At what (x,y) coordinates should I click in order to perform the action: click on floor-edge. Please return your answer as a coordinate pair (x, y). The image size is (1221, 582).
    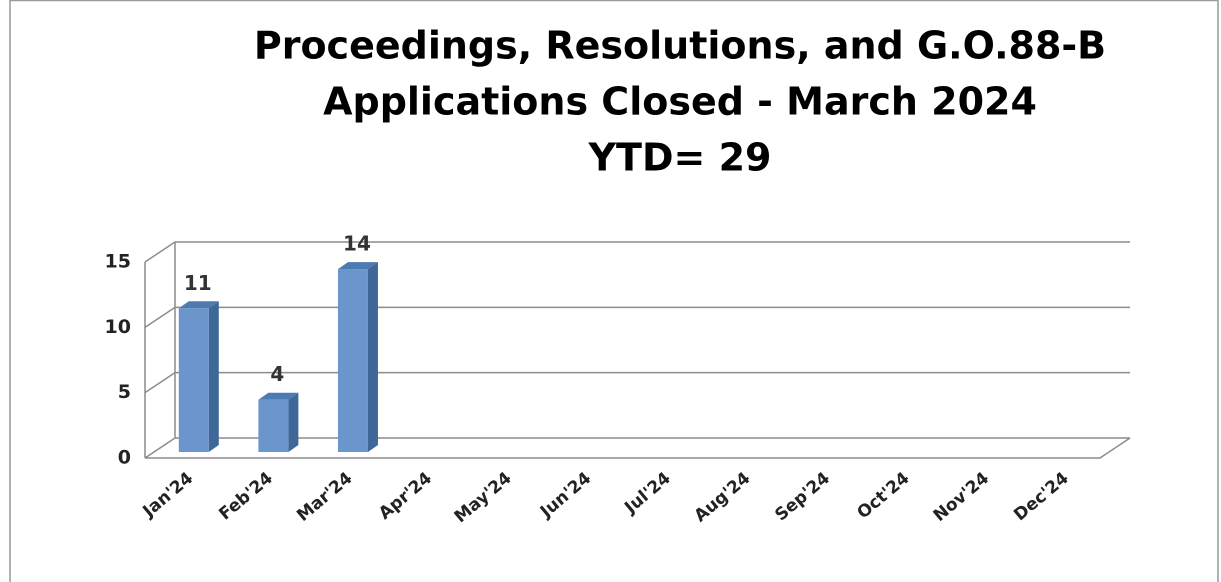
    Looking at the image, I should click on (638, 448).